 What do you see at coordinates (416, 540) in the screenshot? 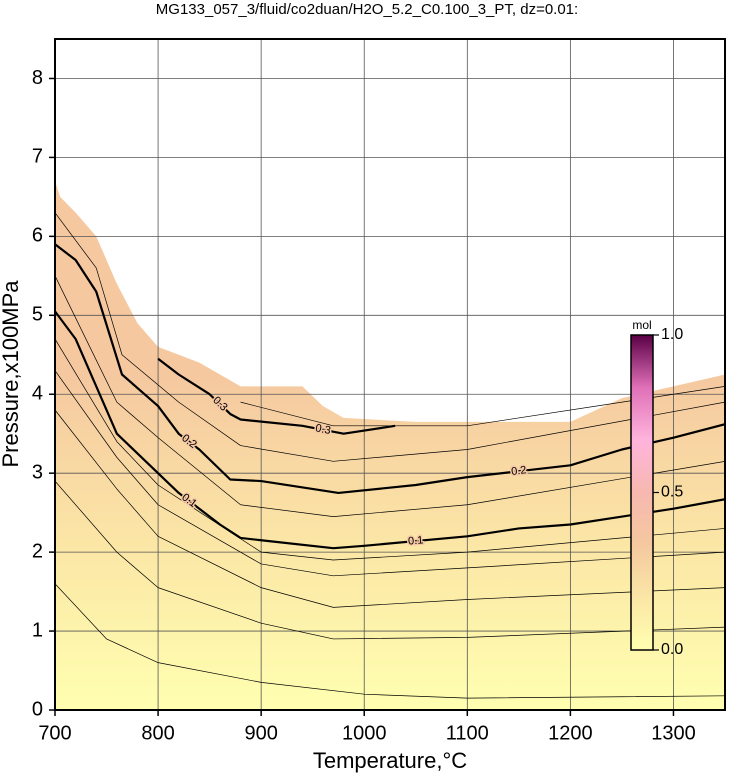
I see `contour-label: 0.1` at bounding box center [416, 540].